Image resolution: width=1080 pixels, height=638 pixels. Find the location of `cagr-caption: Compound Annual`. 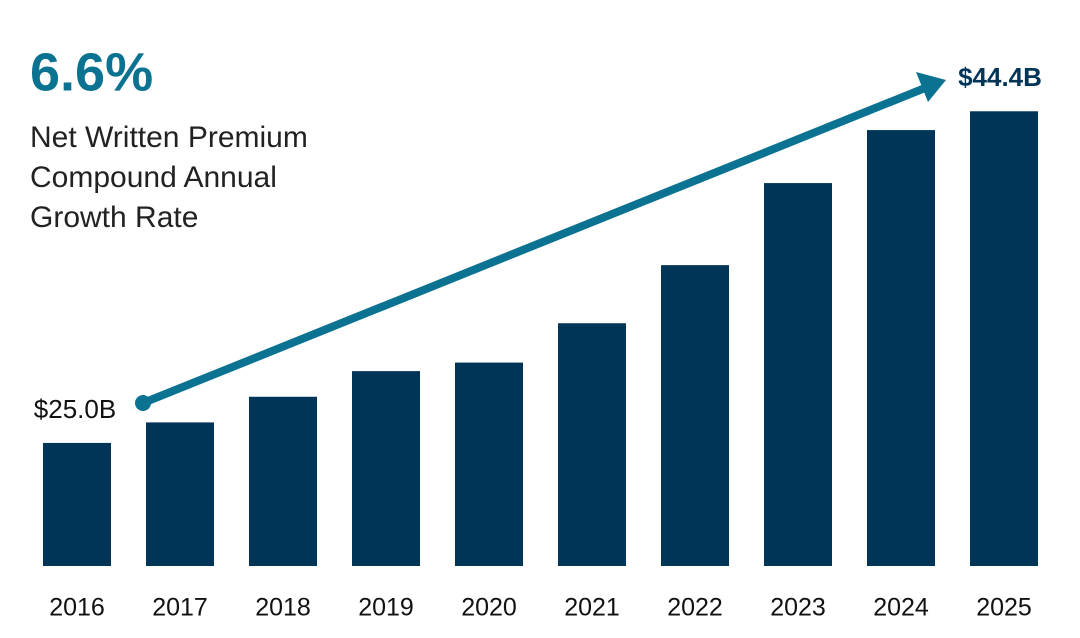

cagr-caption: Compound Annual is located at coordinates (153, 177).